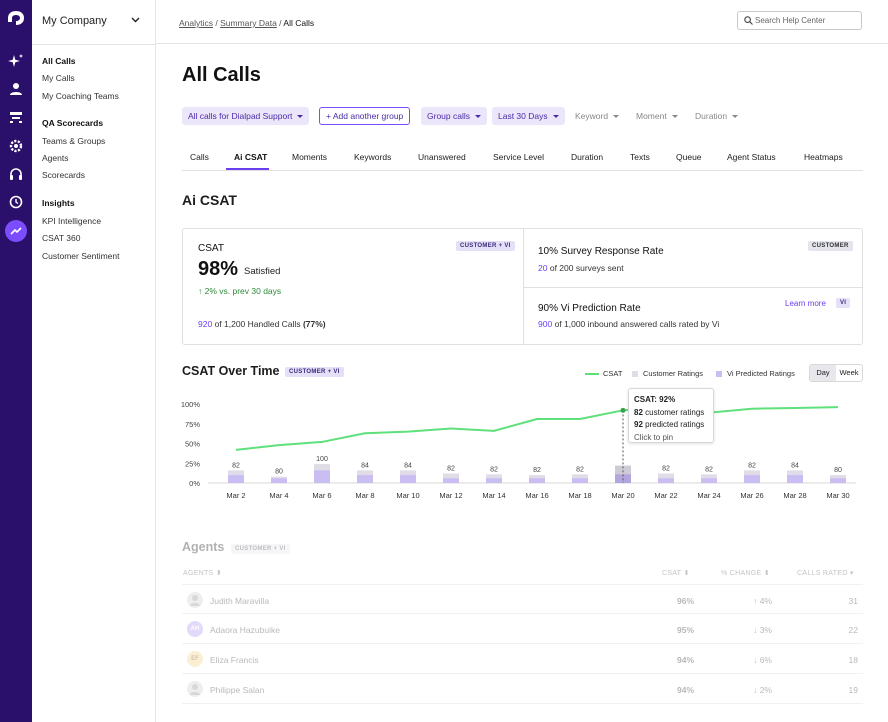 This screenshot has height=722, width=888. Describe the element at coordinates (454, 116) in the screenshot. I see `group-calls-dropdown: Group calls` at that location.